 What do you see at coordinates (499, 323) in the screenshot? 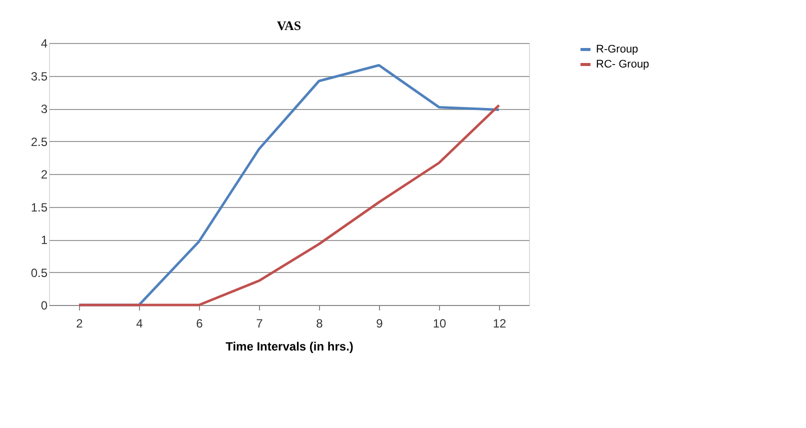
I see `x-tick-label: 12` at bounding box center [499, 323].